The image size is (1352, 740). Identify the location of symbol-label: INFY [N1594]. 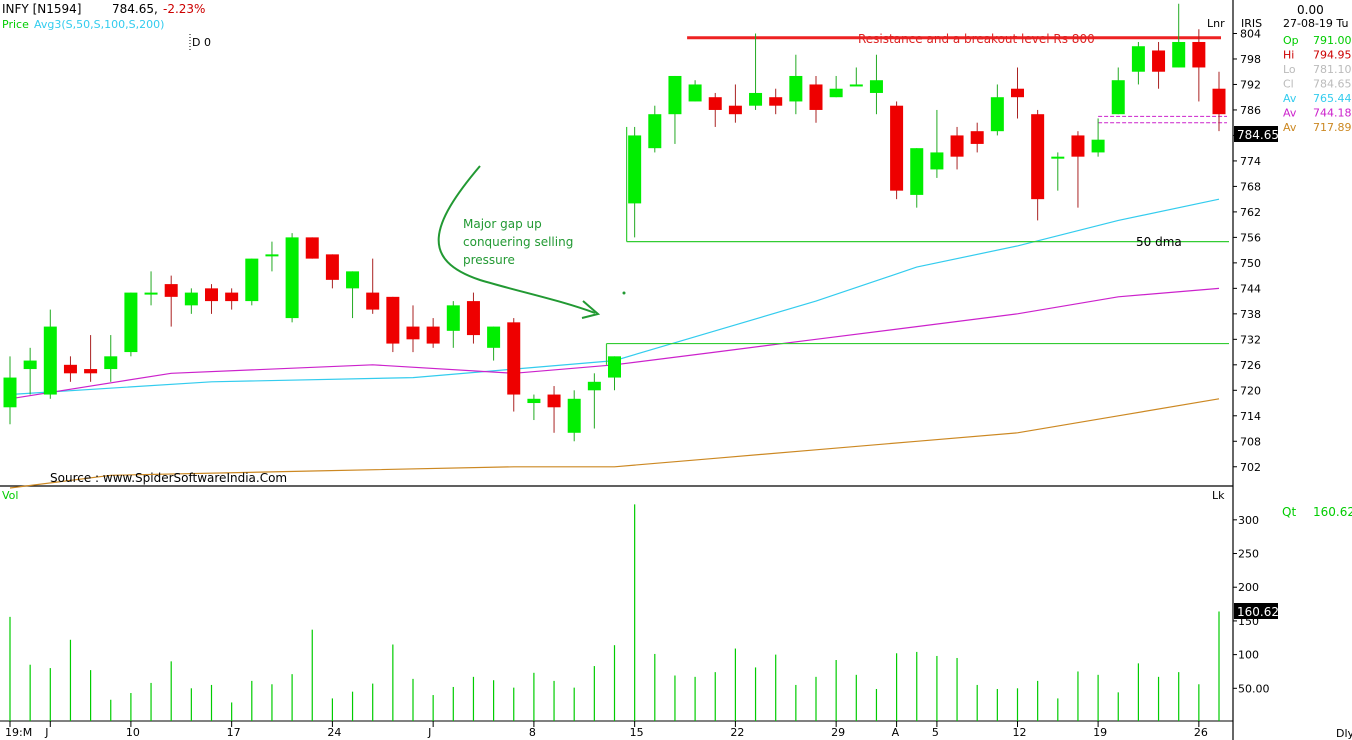
(41, 9).